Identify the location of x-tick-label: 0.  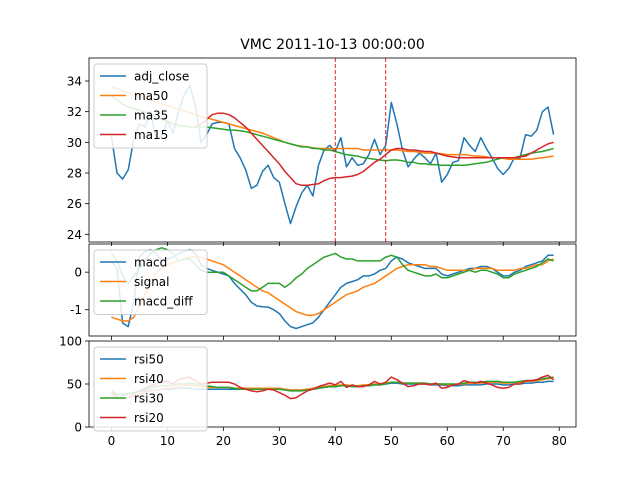
(112, 441).